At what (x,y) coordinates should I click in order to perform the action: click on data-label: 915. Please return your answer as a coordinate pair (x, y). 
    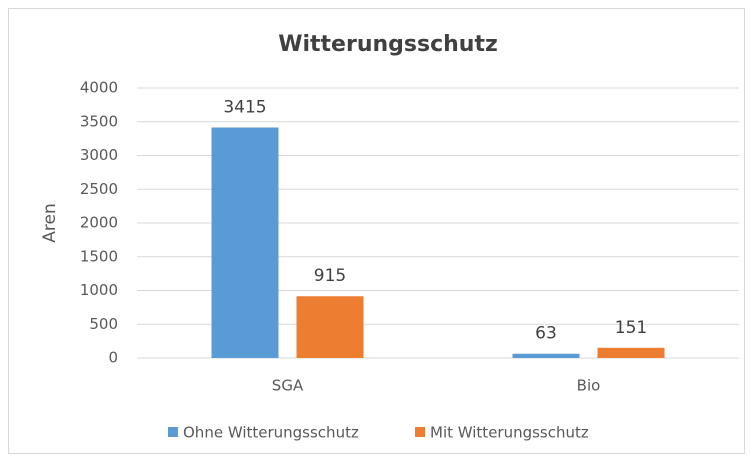
    Looking at the image, I should click on (330, 276).